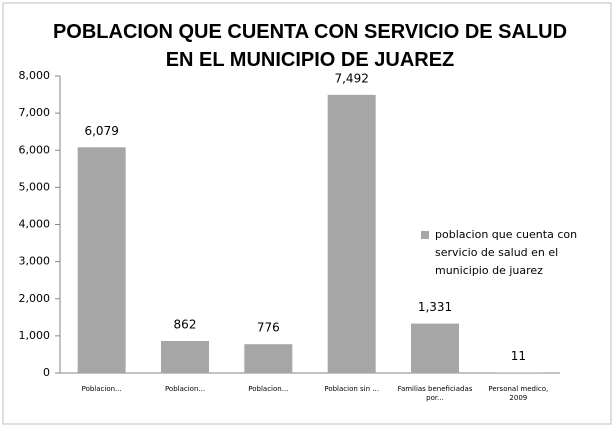  Describe the element at coordinates (425, 235) in the screenshot. I see `legend-swatch` at that location.